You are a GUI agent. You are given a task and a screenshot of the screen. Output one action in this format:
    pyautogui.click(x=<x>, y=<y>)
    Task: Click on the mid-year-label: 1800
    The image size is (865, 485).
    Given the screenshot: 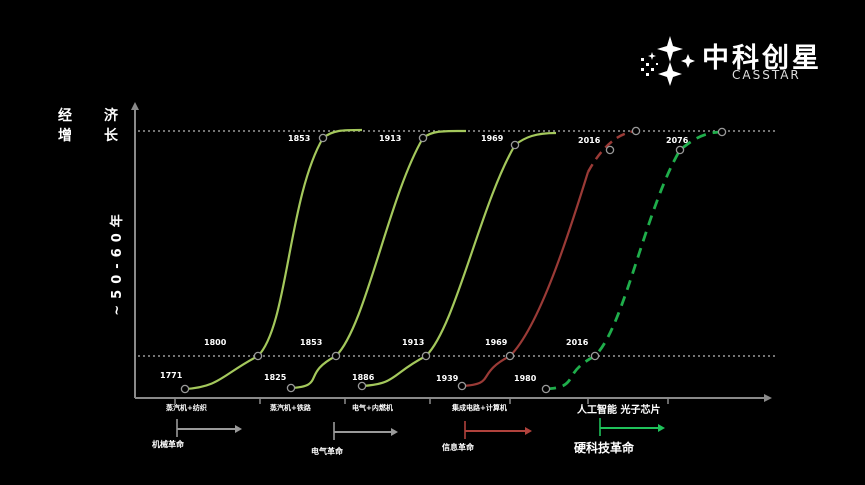 What is the action you would take?
    pyautogui.click(x=215, y=342)
    